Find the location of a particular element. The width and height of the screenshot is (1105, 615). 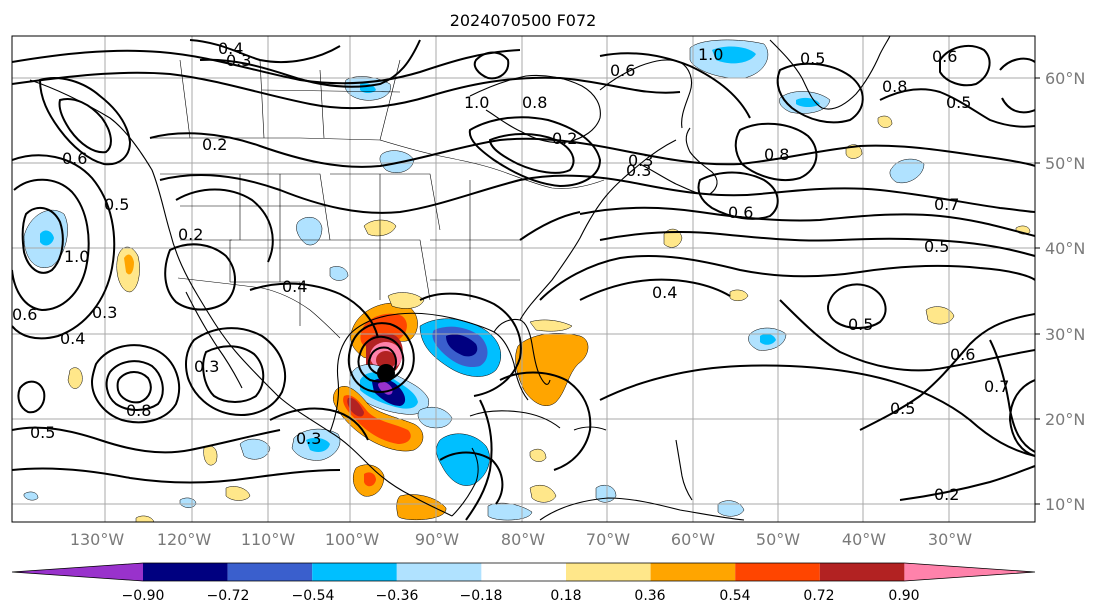

lon-label-110w: 110°W is located at coordinates (268, 539).